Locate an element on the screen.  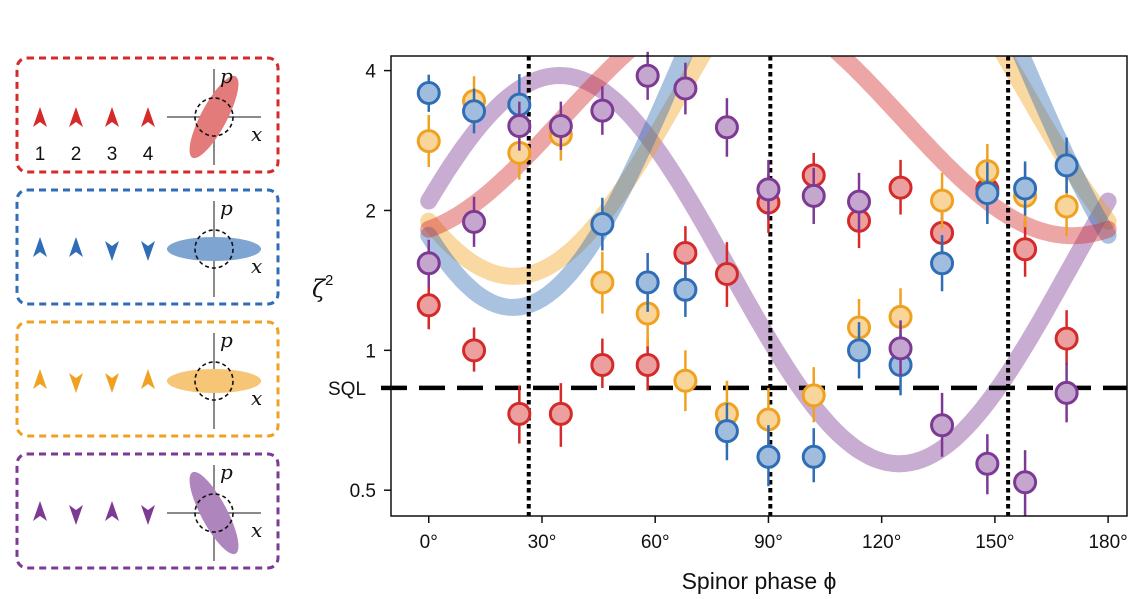
panel-purple: px is located at coordinates (147, 511).